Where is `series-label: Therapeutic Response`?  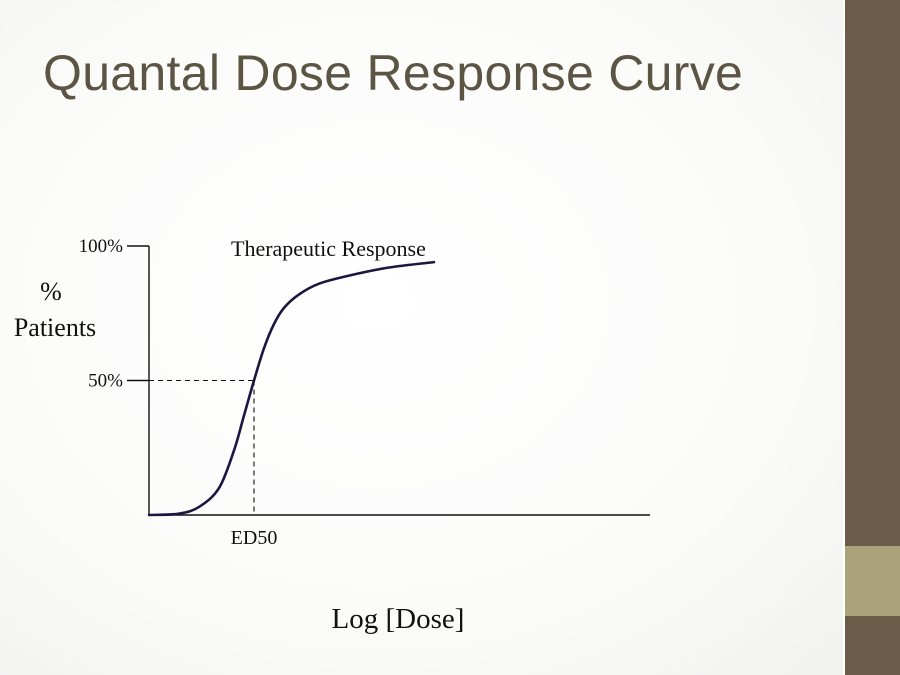
series-label: Therapeutic Response is located at coordinates (328, 248).